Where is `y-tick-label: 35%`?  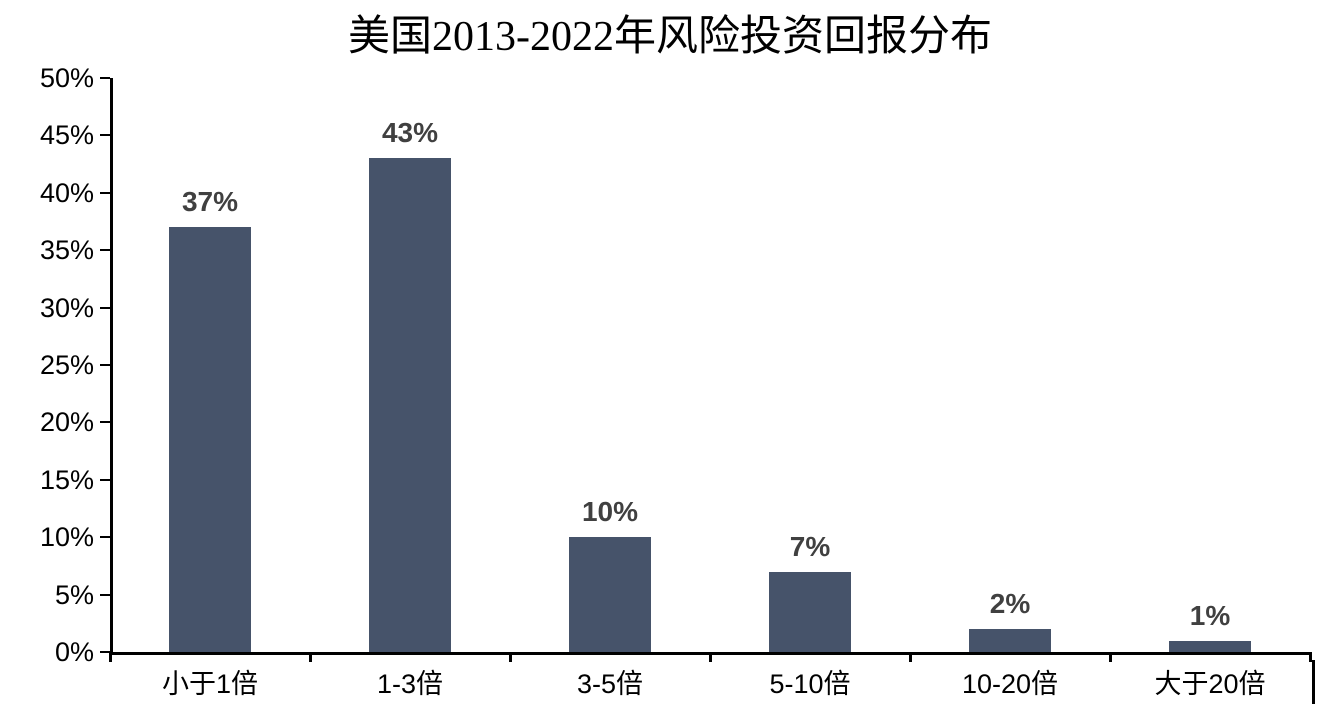 y-tick-label: 35% is located at coordinates (66, 250).